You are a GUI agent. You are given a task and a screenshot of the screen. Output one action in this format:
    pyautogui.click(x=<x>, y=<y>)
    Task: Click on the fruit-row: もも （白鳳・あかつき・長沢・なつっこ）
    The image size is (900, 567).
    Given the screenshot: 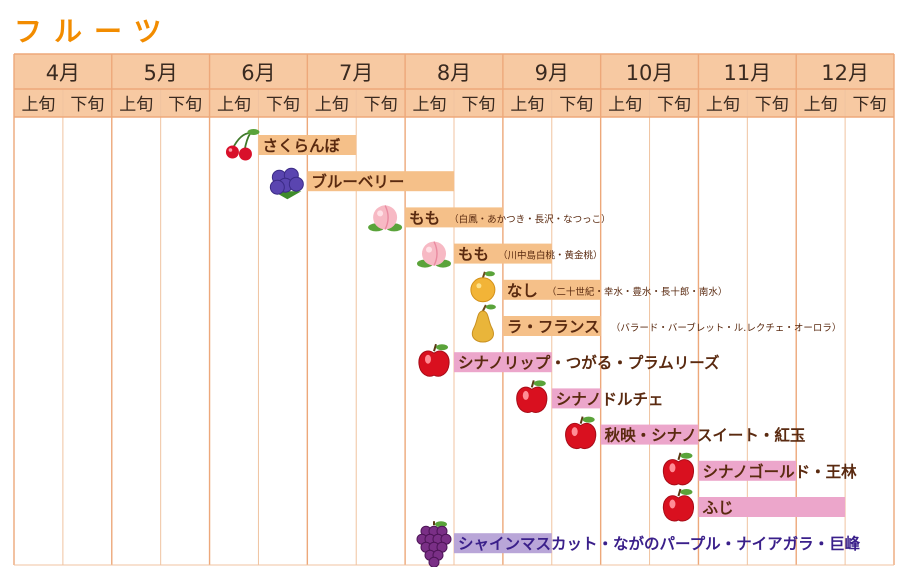 What is the action you would take?
    pyautogui.click(x=489, y=218)
    